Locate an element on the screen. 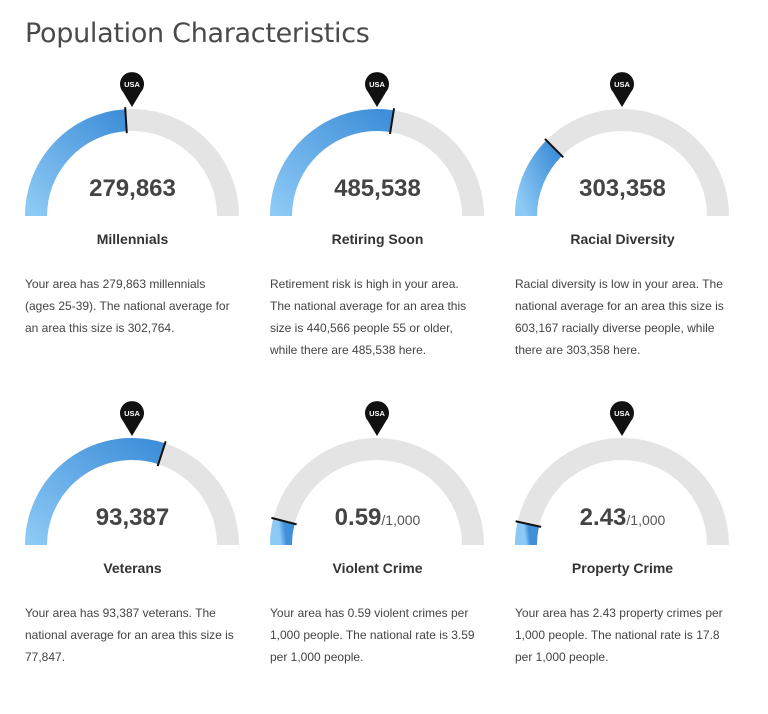 This screenshot has height=714, width=768. stat-value: 279,863 is located at coordinates (132, 188).